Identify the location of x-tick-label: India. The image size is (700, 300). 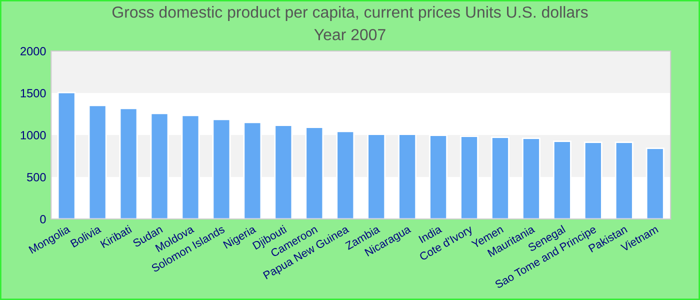
(430, 234).